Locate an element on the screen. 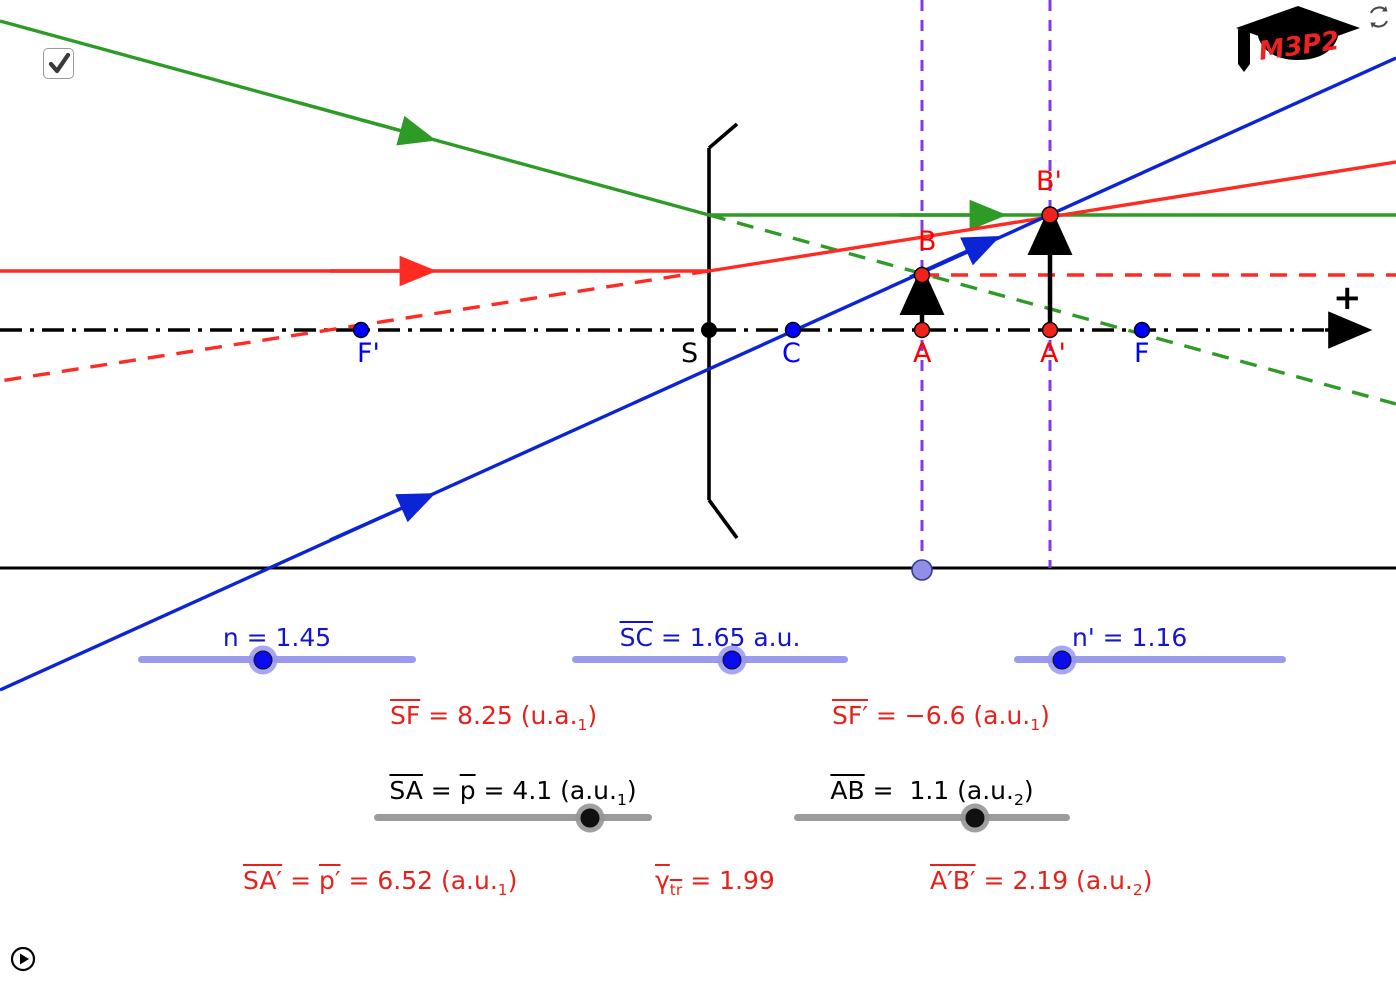 Image resolution: width=1396 pixels, height=982 pixels. slider-sa-pbar: p is located at coordinates (467, 790).